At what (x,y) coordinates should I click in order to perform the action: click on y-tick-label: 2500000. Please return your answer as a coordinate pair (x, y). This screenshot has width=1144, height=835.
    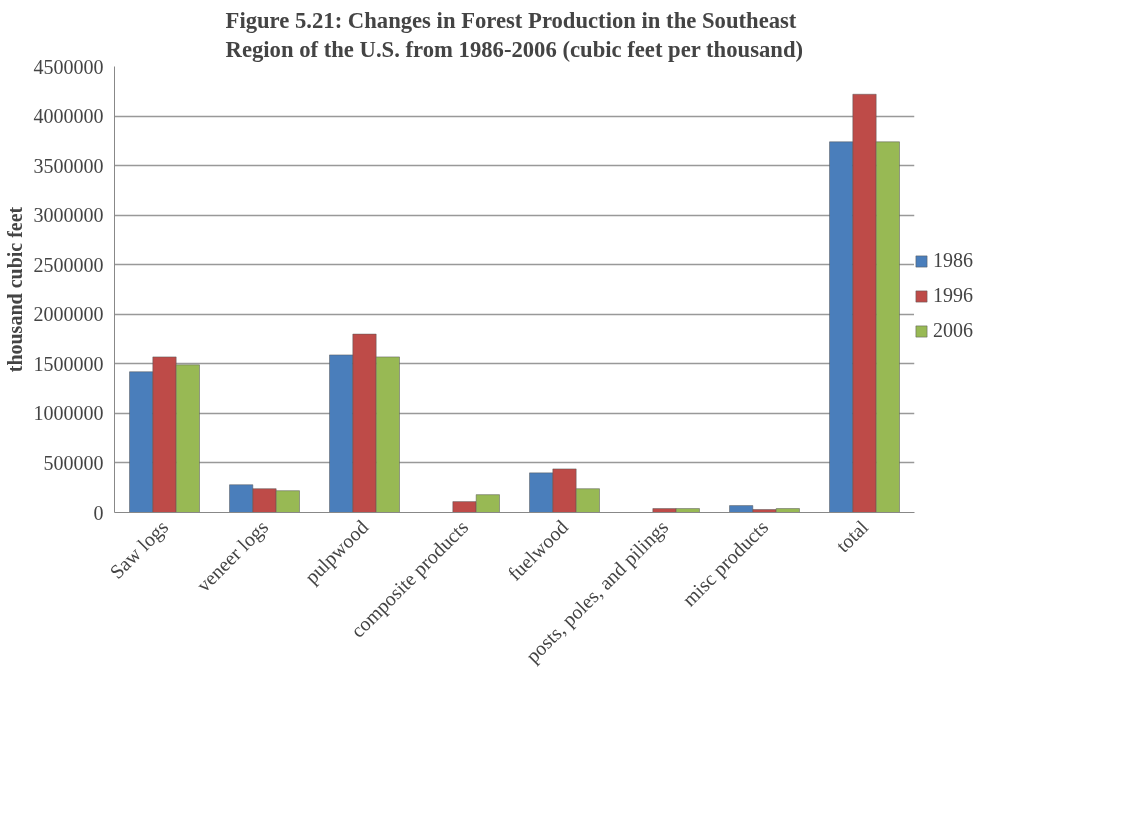
    Looking at the image, I should click on (68, 264).